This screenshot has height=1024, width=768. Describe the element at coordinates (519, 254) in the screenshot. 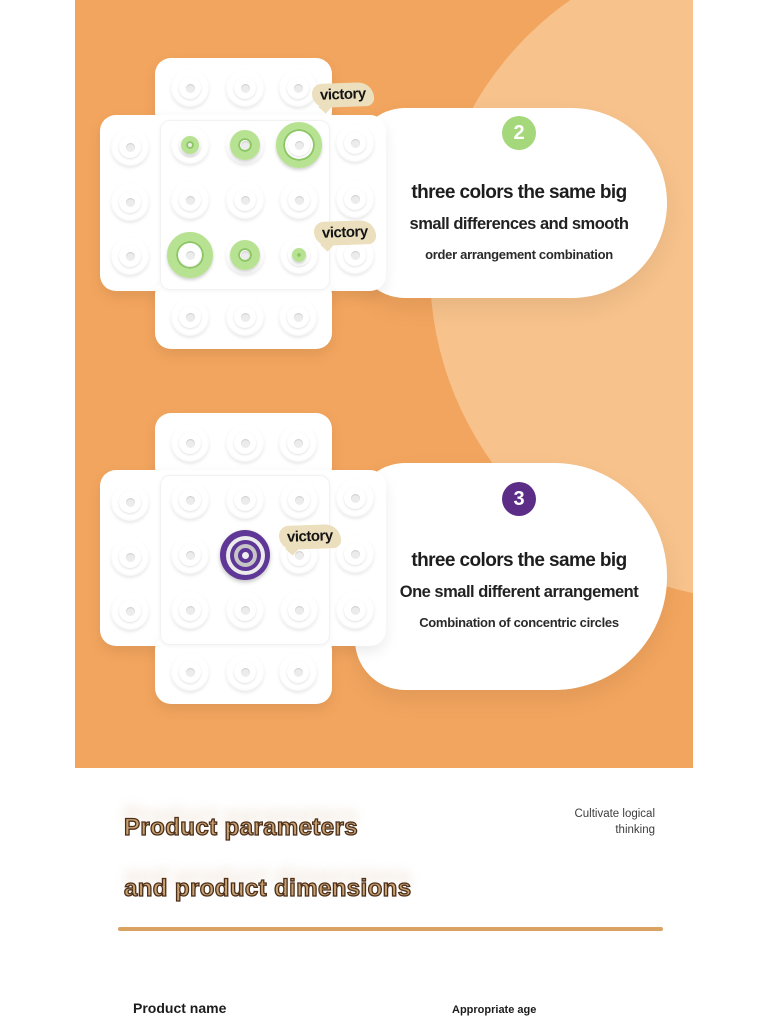

I see `card-caption: order arrangement combination` at that location.